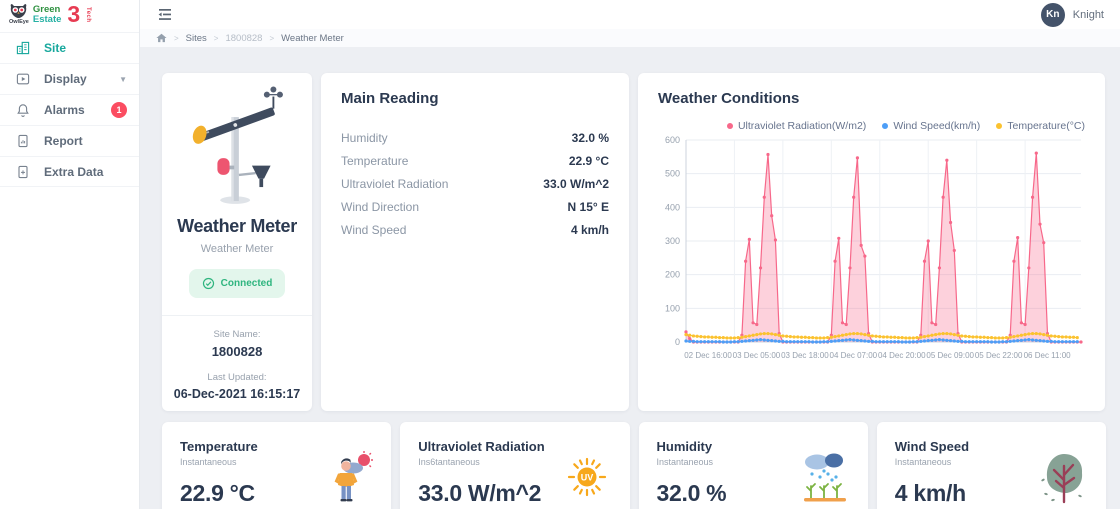 The height and width of the screenshot is (509, 1120). I want to click on breadcrumb-site-id: 1800828, so click(244, 38).